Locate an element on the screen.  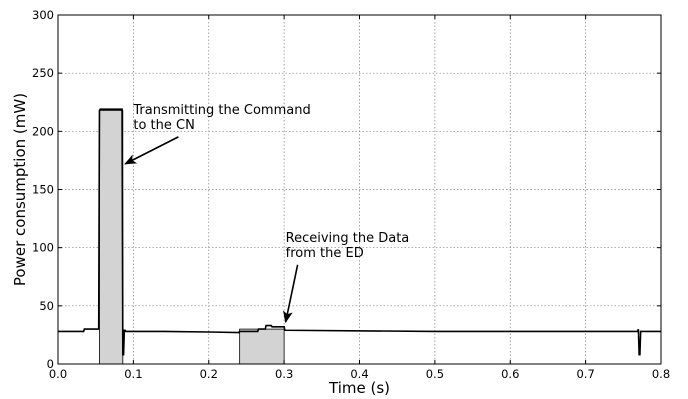
y-tick-label: 150 is located at coordinates (43, 190).